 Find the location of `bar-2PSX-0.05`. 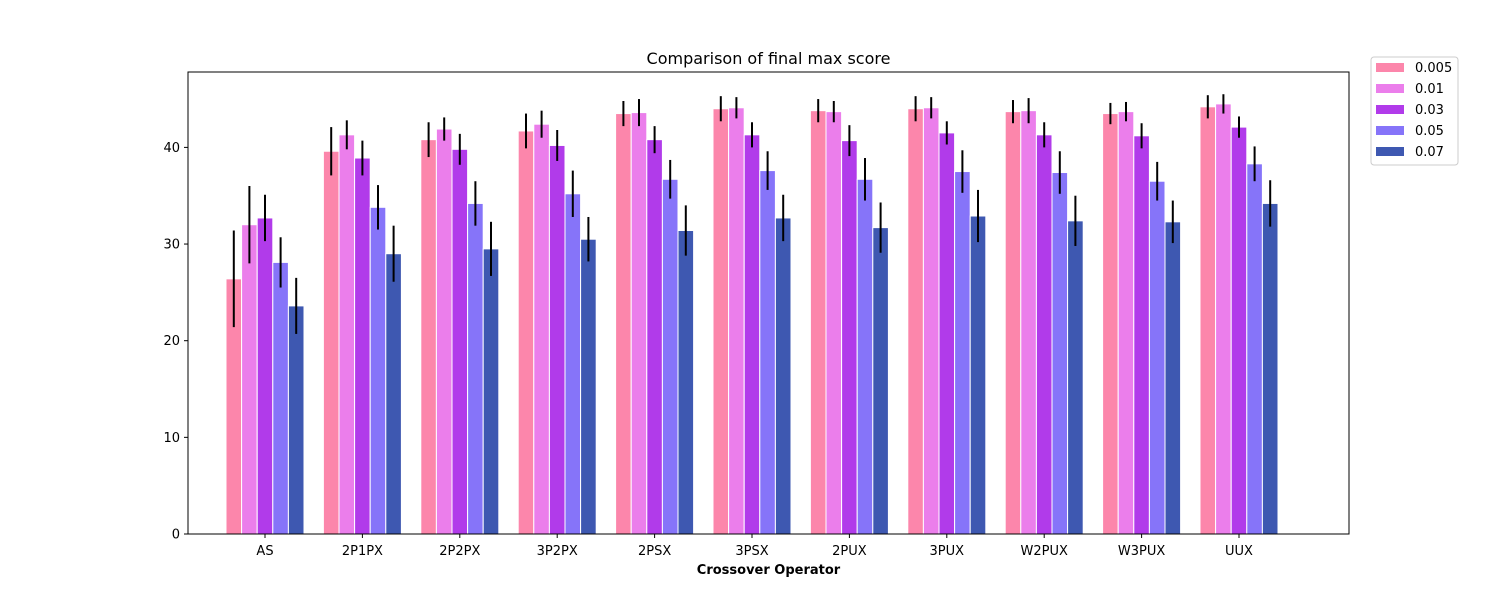

bar-2PSX-0.05 is located at coordinates (670, 356).